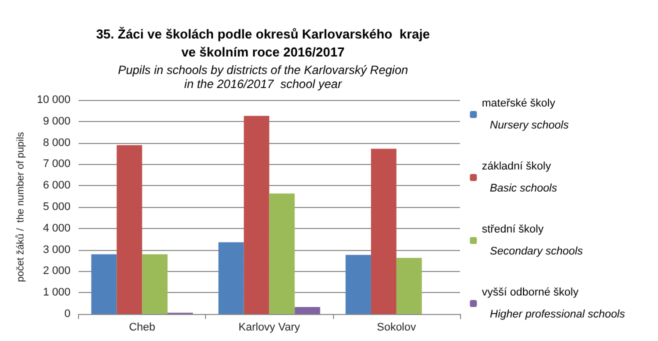 The height and width of the screenshot is (341, 658). What do you see at coordinates (554, 303) in the screenshot?
I see `legend-label: vyšší odborné školy Higher professional schools` at bounding box center [554, 303].